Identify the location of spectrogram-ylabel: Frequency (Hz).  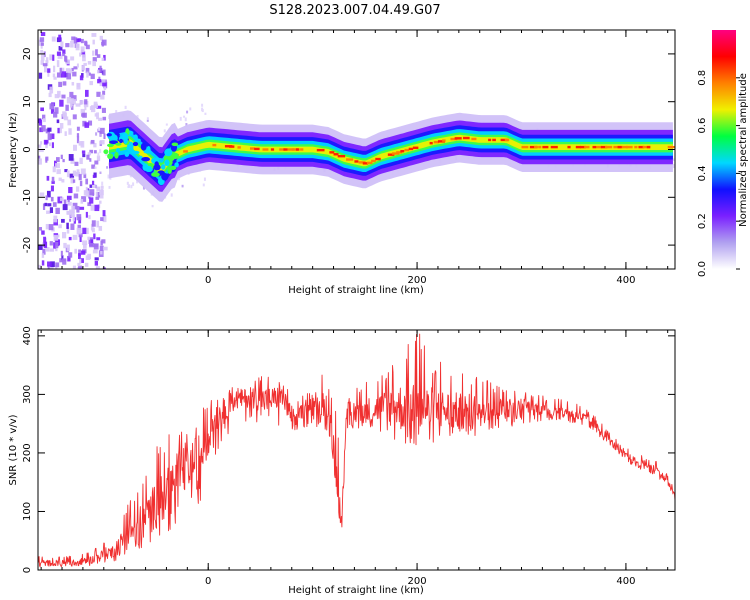
(13, 150).